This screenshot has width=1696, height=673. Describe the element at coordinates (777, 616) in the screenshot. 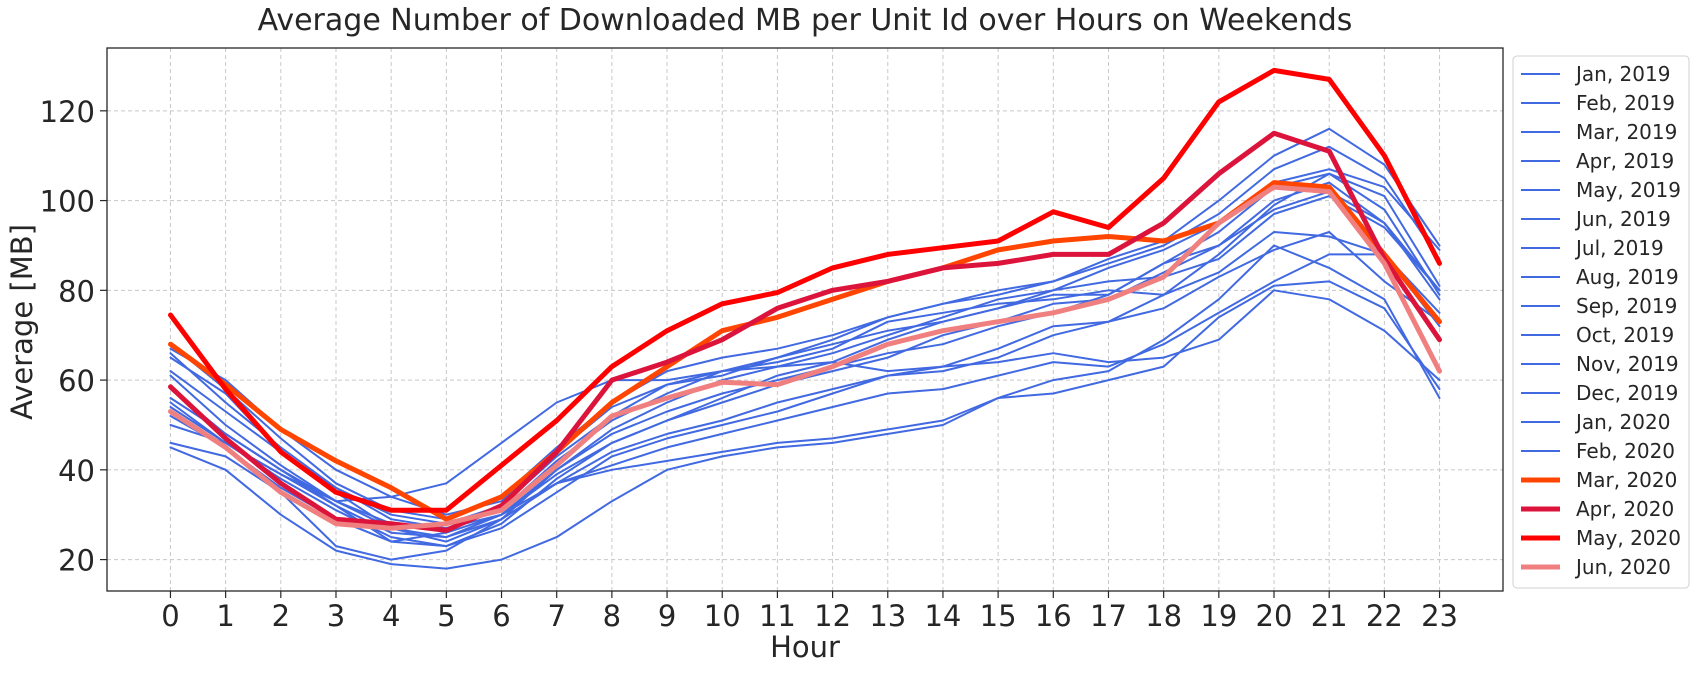

I see `x-tick-label: 11` at that location.